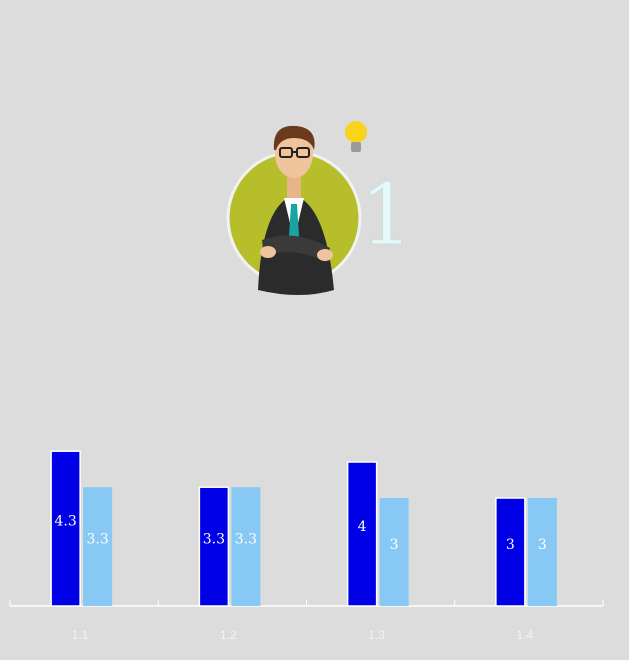 Image resolution: width=629 pixels, height=660 pixels. Describe the element at coordinates (228, 635) in the screenshot. I see `x-tick-label: 1.2` at that location.